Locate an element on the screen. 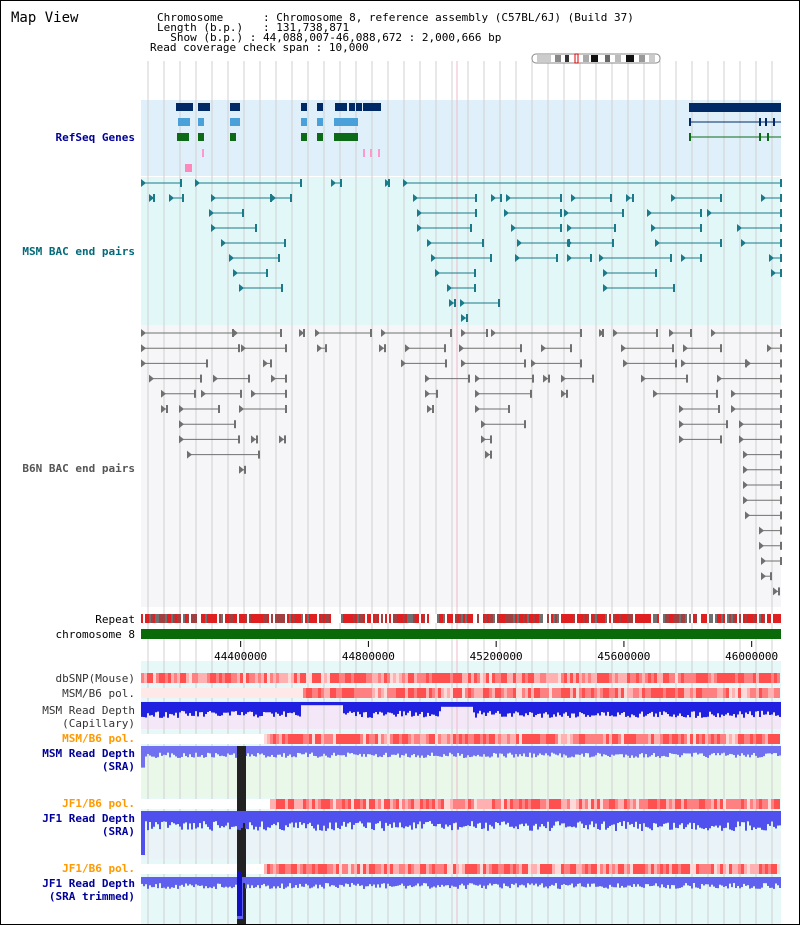 Image resolution: width=800 pixels, height=925 pixels. refseq-genes-label: RefSeq Genes is located at coordinates (95, 137).